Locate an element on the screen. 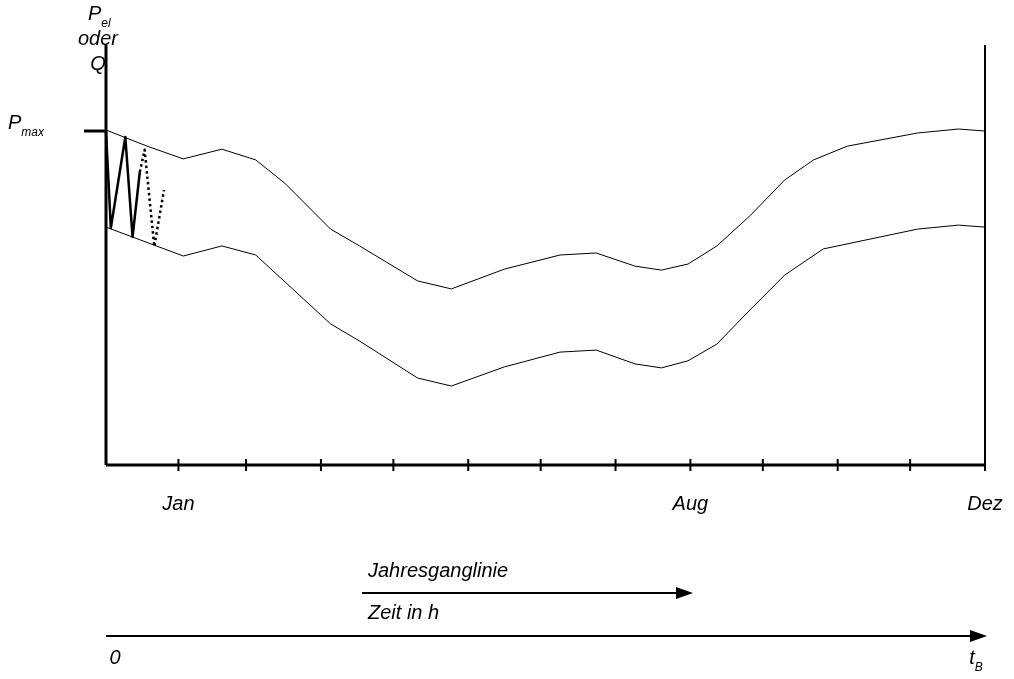 Image resolution: width=1014 pixels, height=679 pixels. text: 0 is located at coordinates (115, 657).